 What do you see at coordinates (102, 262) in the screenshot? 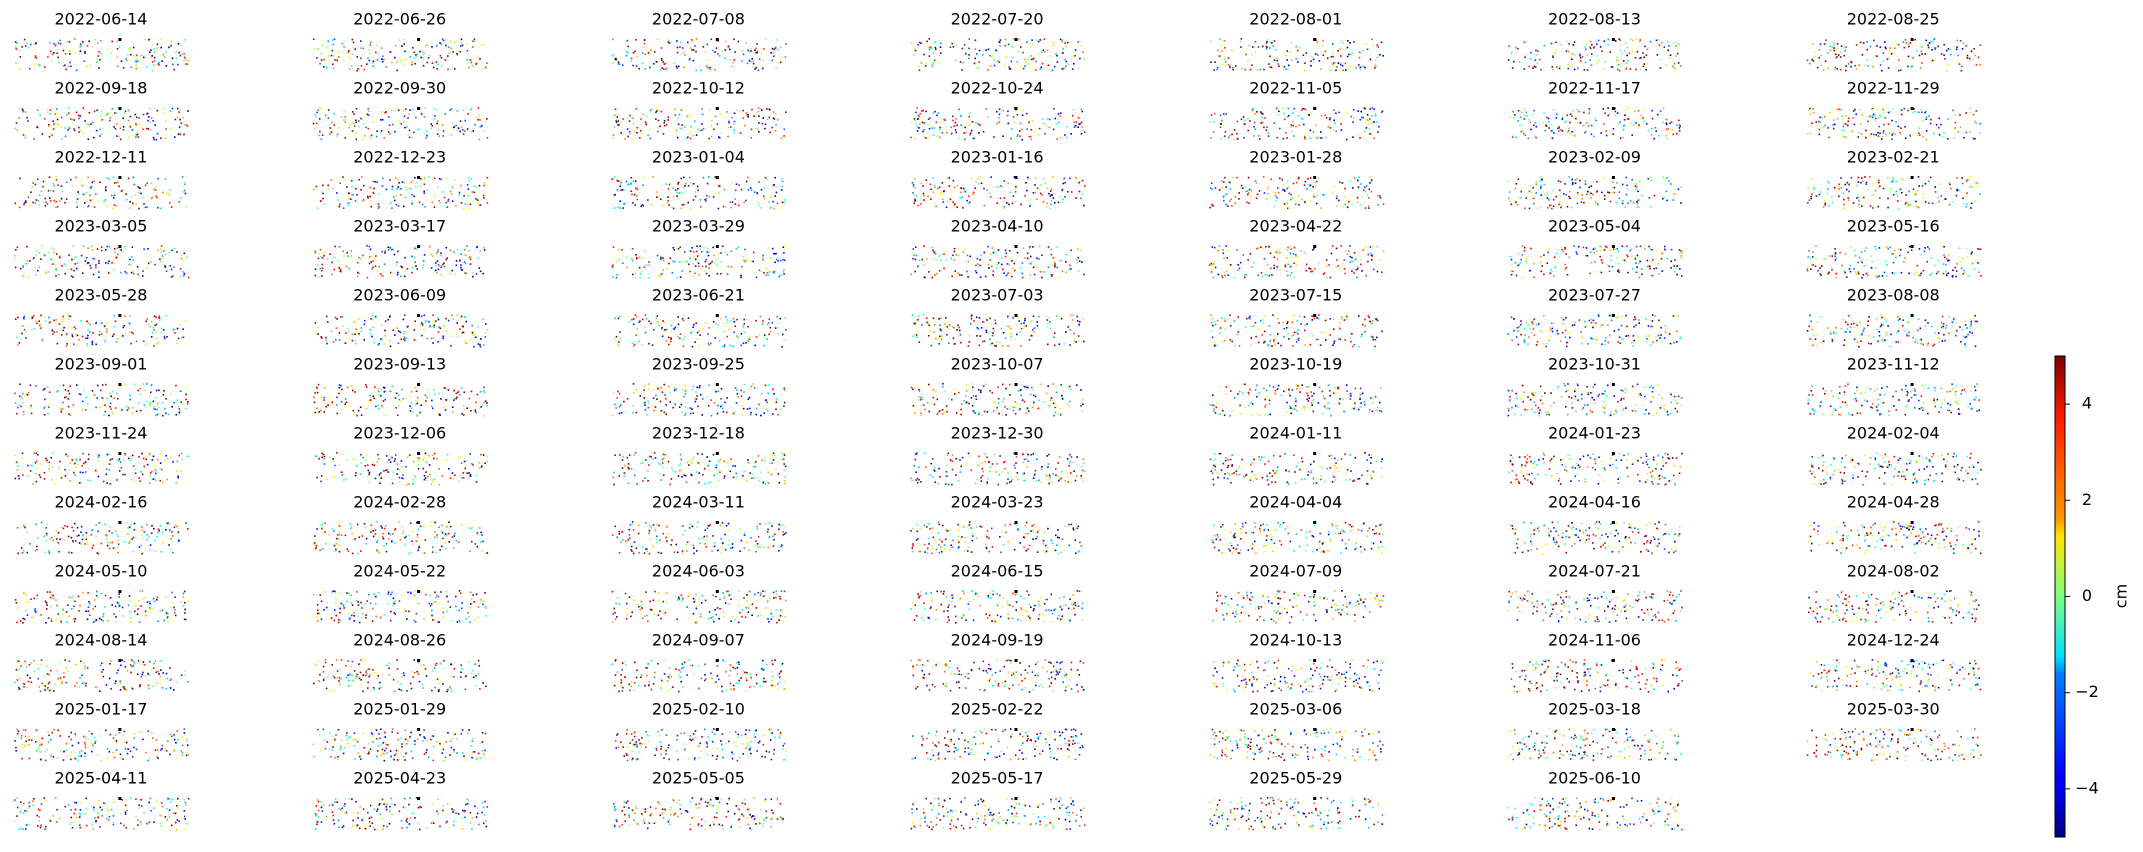
I see `speckle-map` at bounding box center [102, 262].